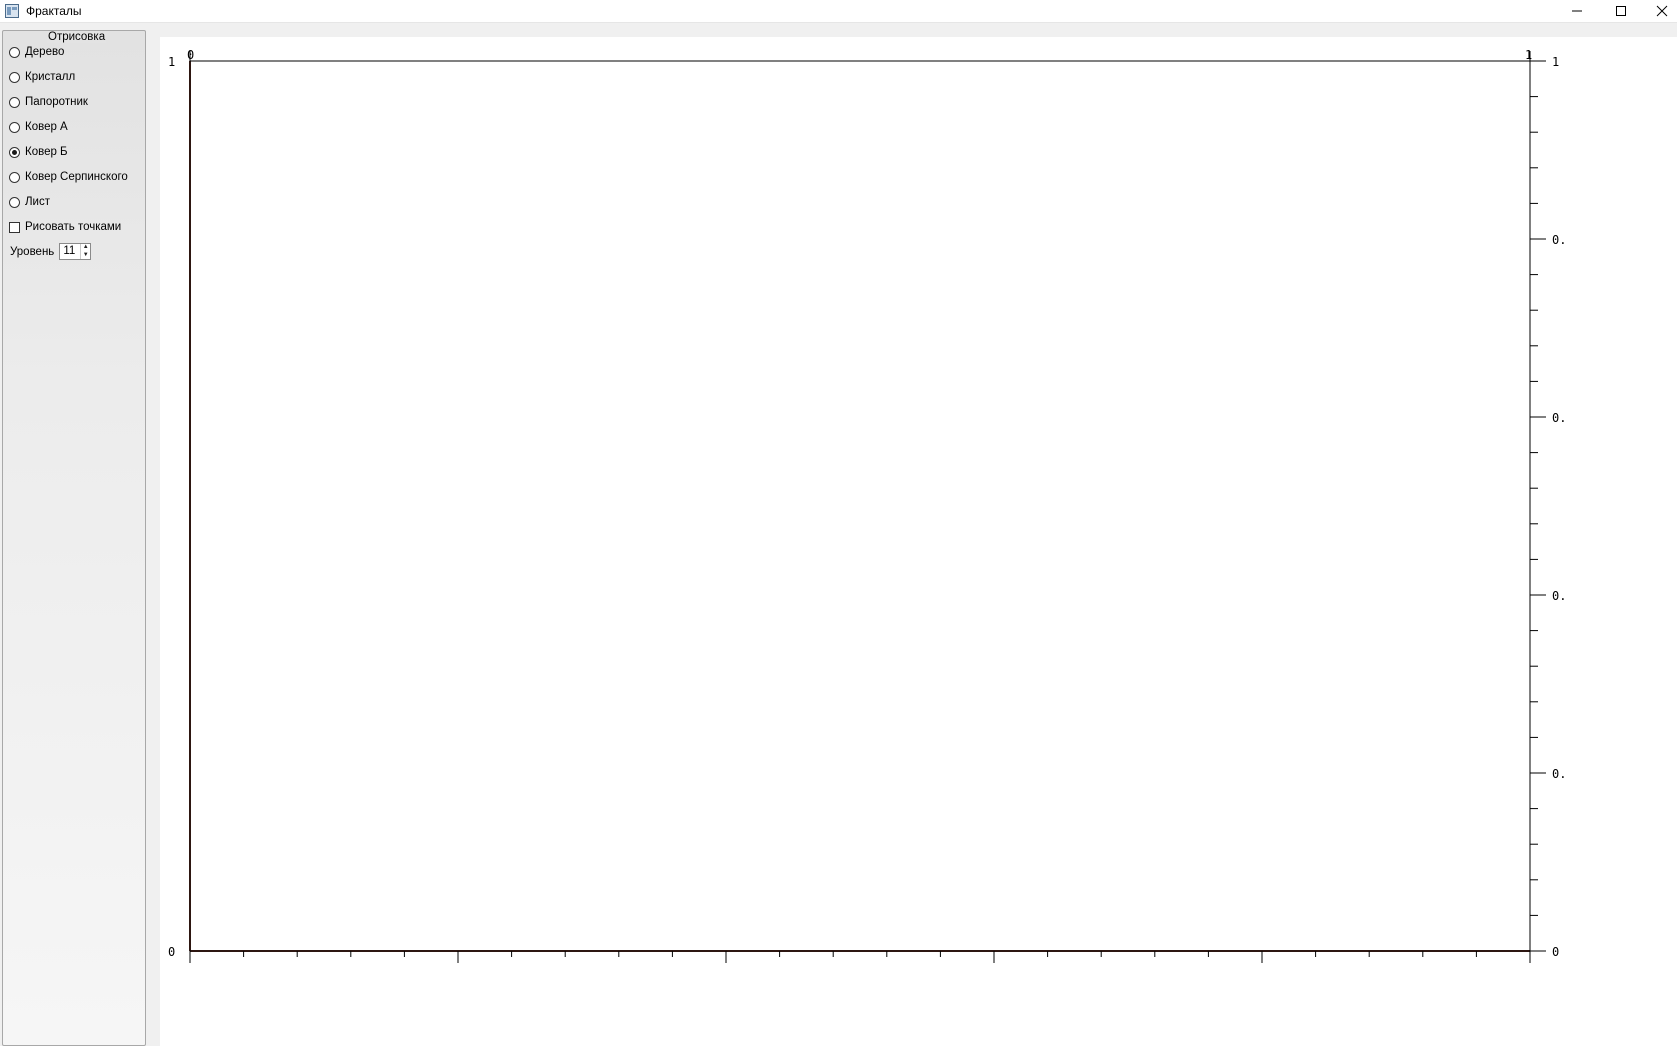 The height and width of the screenshot is (1046, 1677). What do you see at coordinates (14, 152) in the screenshot?
I see `radio-indicator-checked` at bounding box center [14, 152].